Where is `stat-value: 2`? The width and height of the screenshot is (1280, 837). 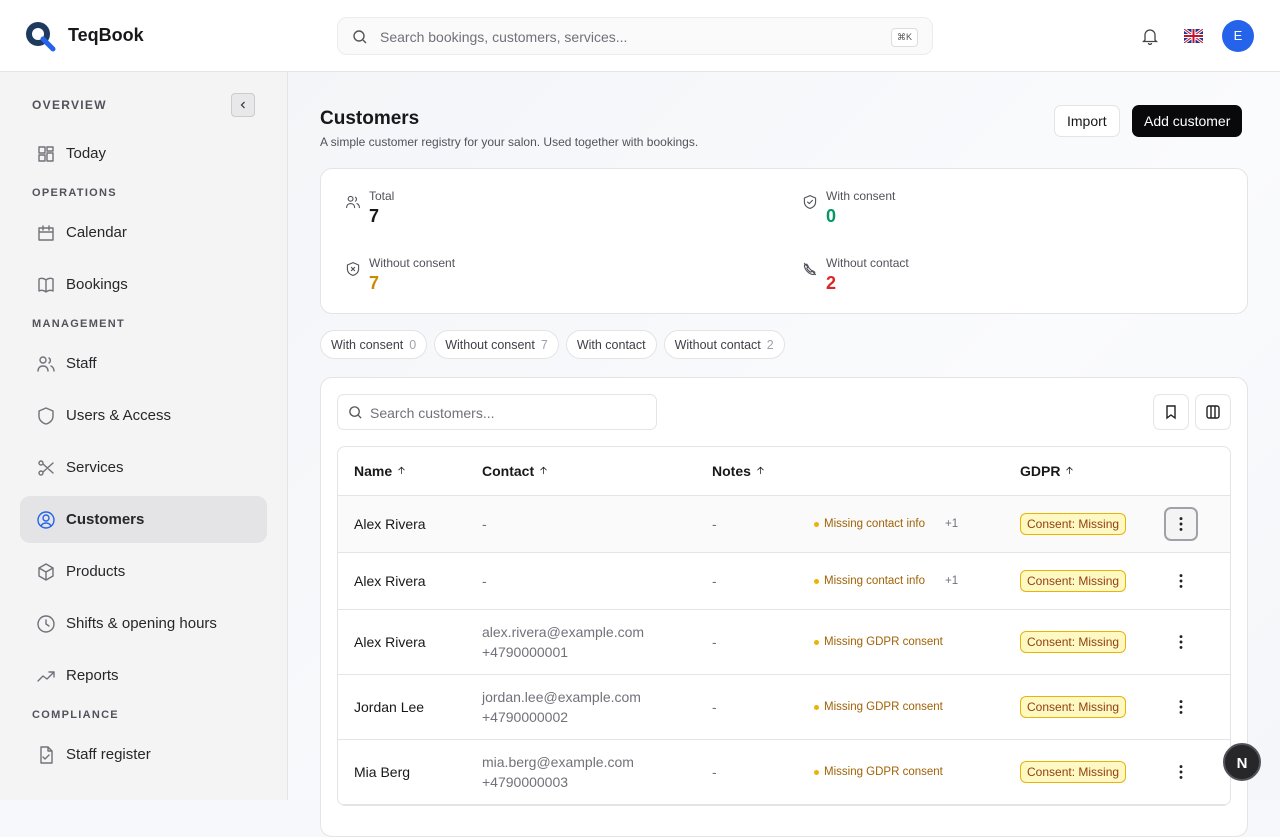
stat-value: 2 is located at coordinates (831, 283).